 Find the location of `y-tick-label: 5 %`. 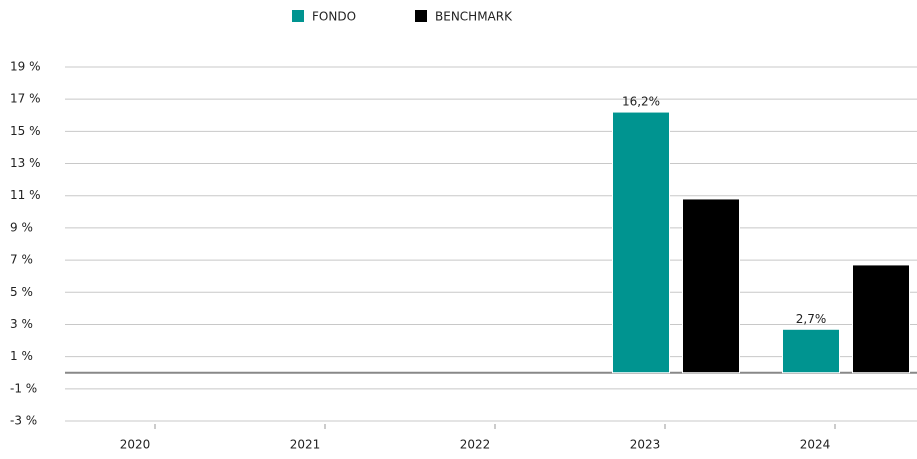

y-tick-label: 5 % is located at coordinates (21, 292).